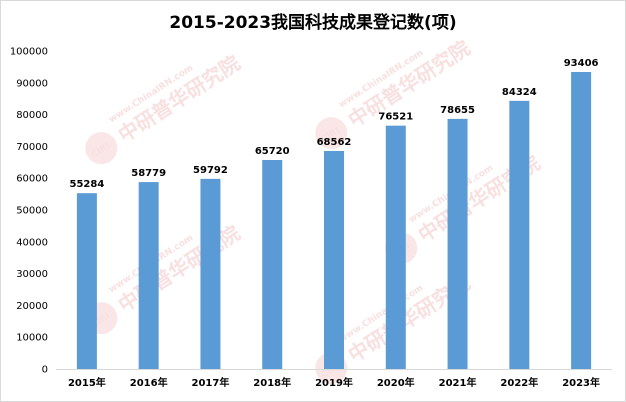 This screenshot has height=402, width=626. I want to click on data-label: 68562, so click(334, 142).